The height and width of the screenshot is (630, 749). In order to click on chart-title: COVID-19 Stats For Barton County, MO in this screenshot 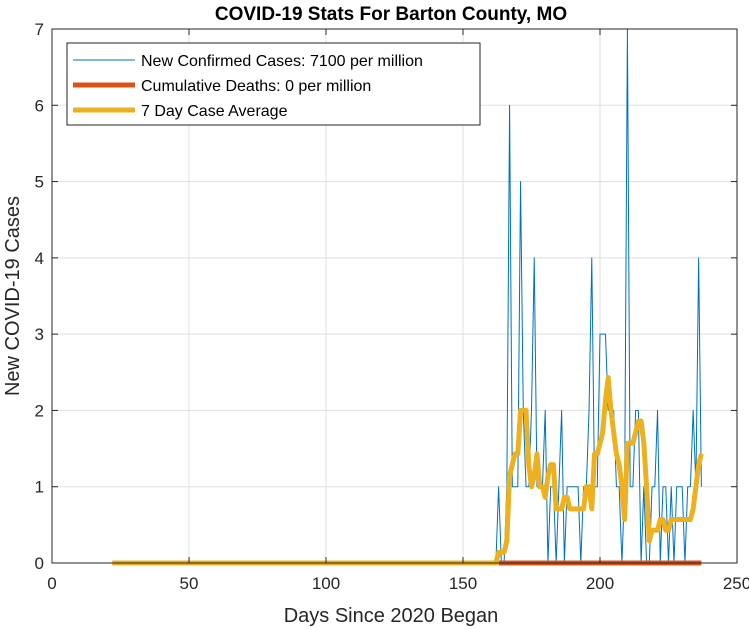, I will do `click(391, 14)`.